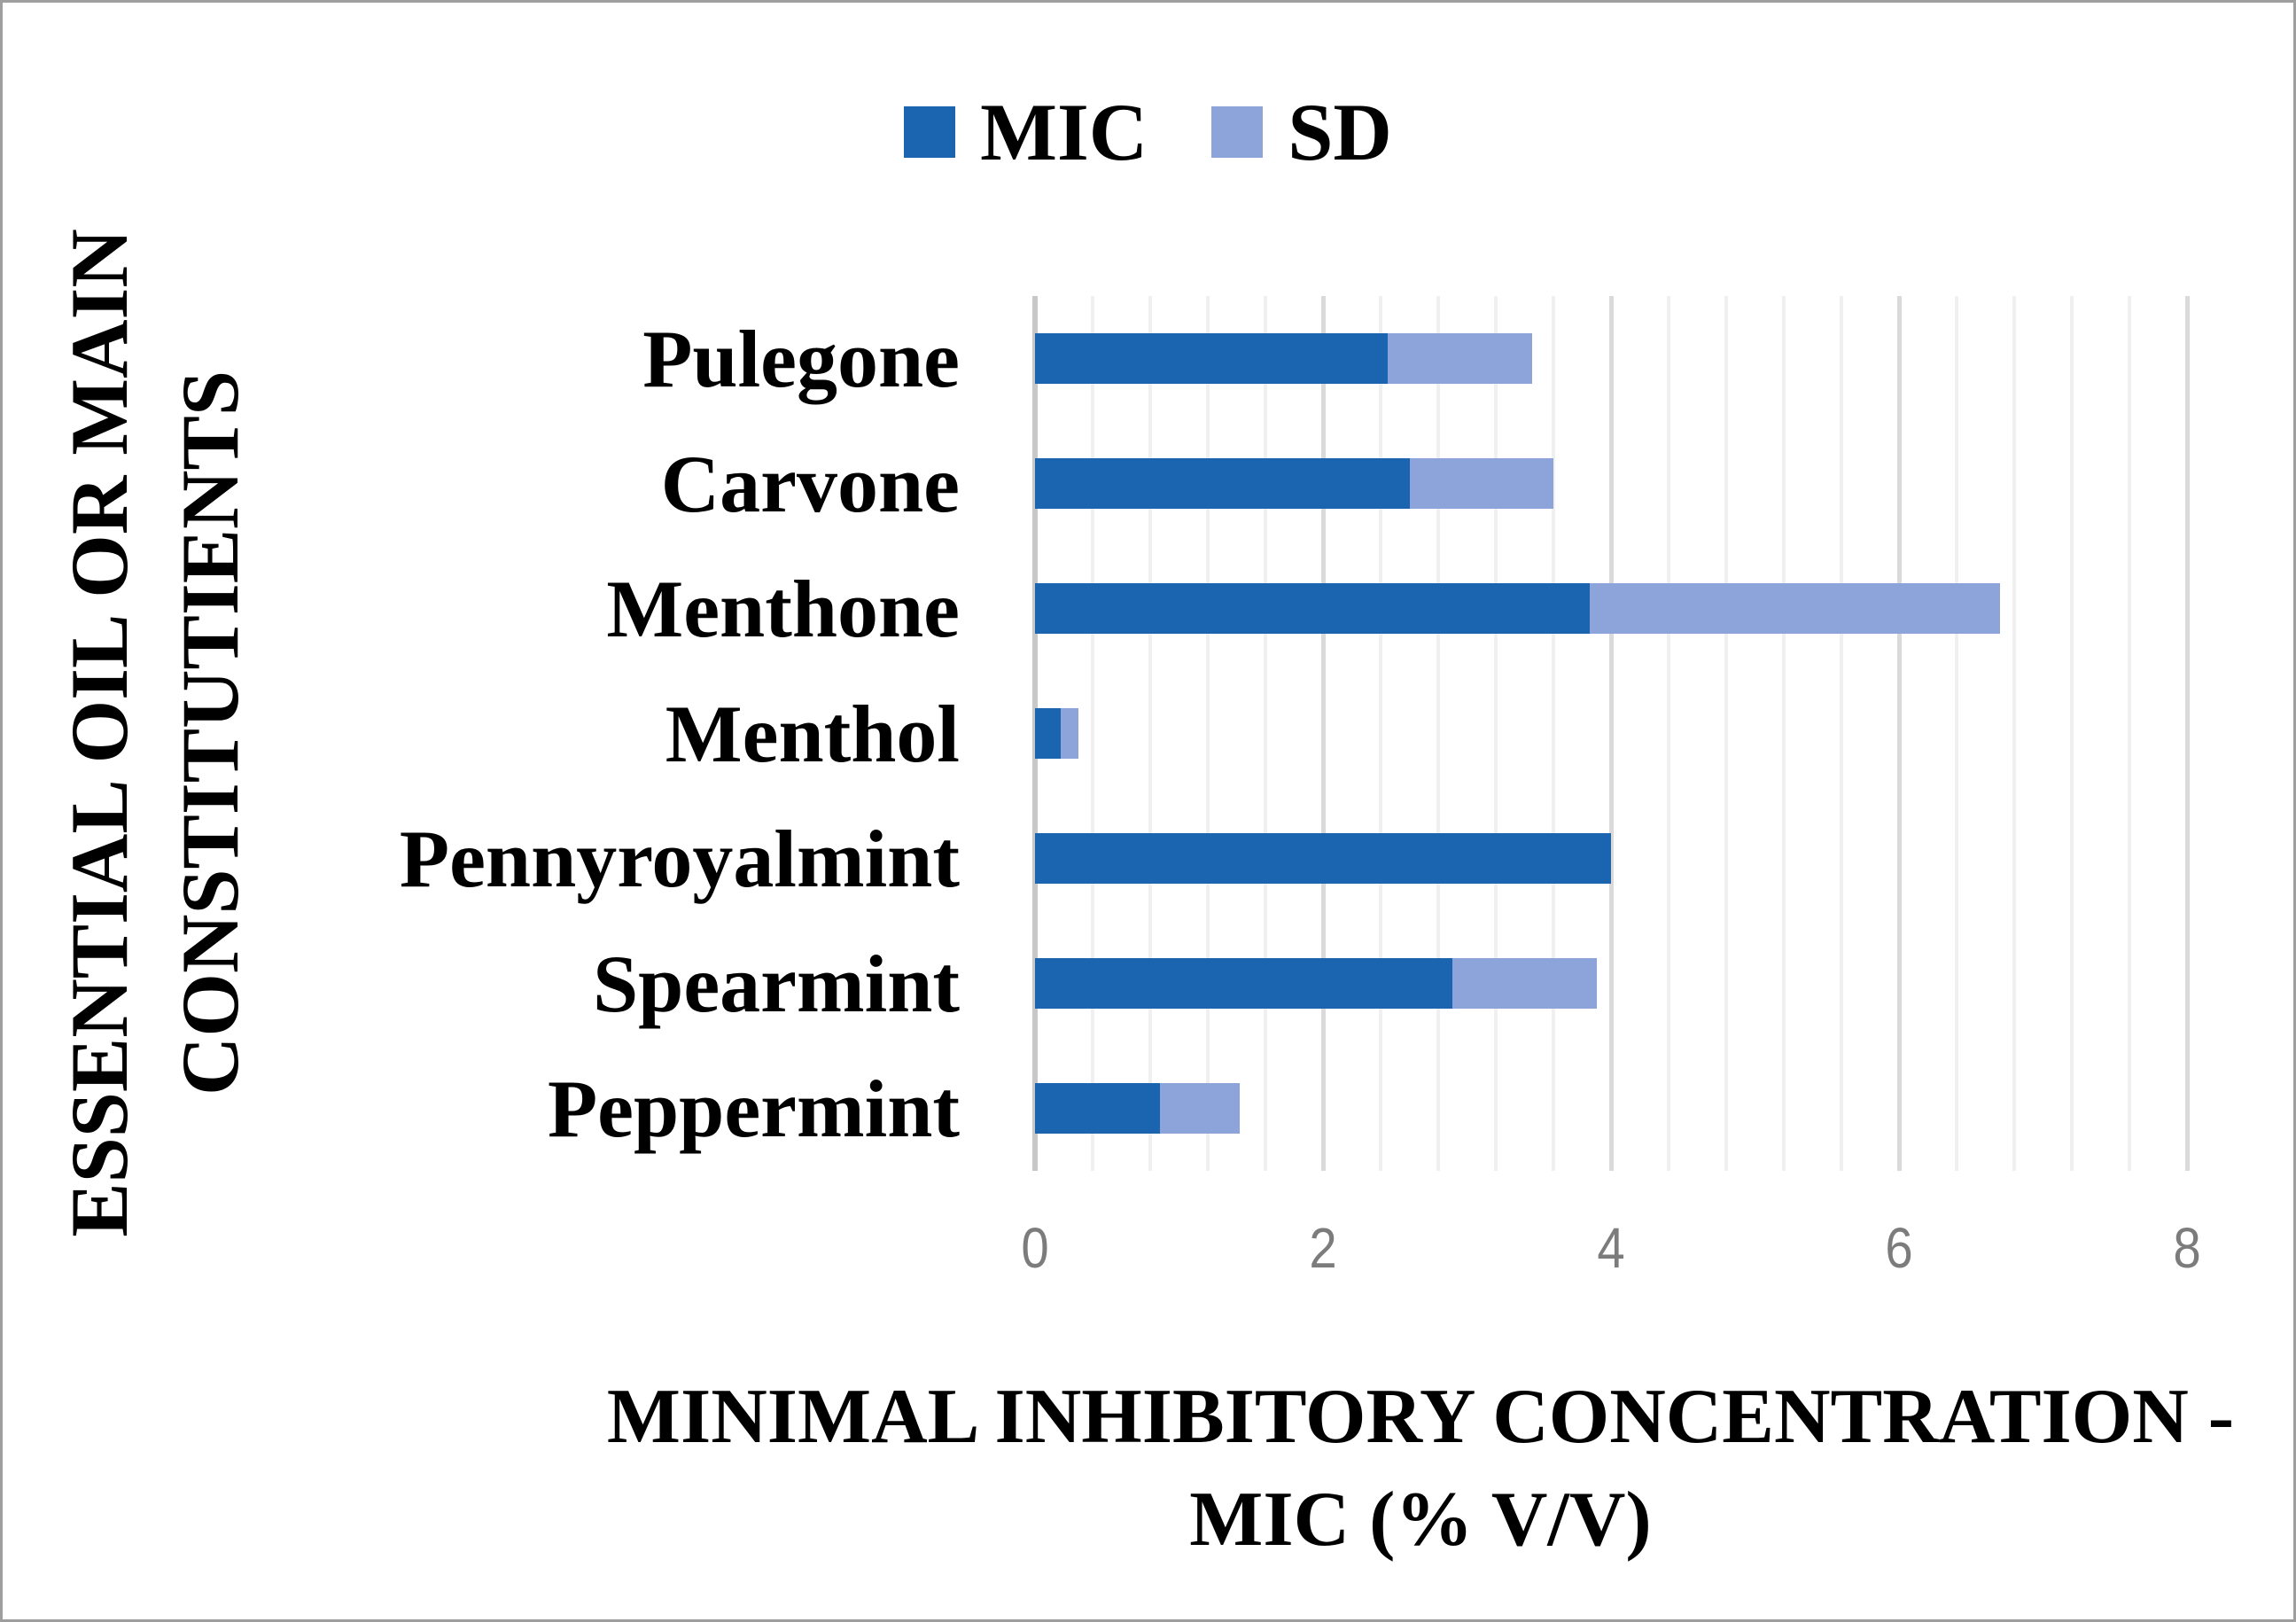 This screenshot has height=1622, width=2296. What do you see at coordinates (1035, 1248) in the screenshot?
I see `x-tick-label: 0` at bounding box center [1035, 1248].